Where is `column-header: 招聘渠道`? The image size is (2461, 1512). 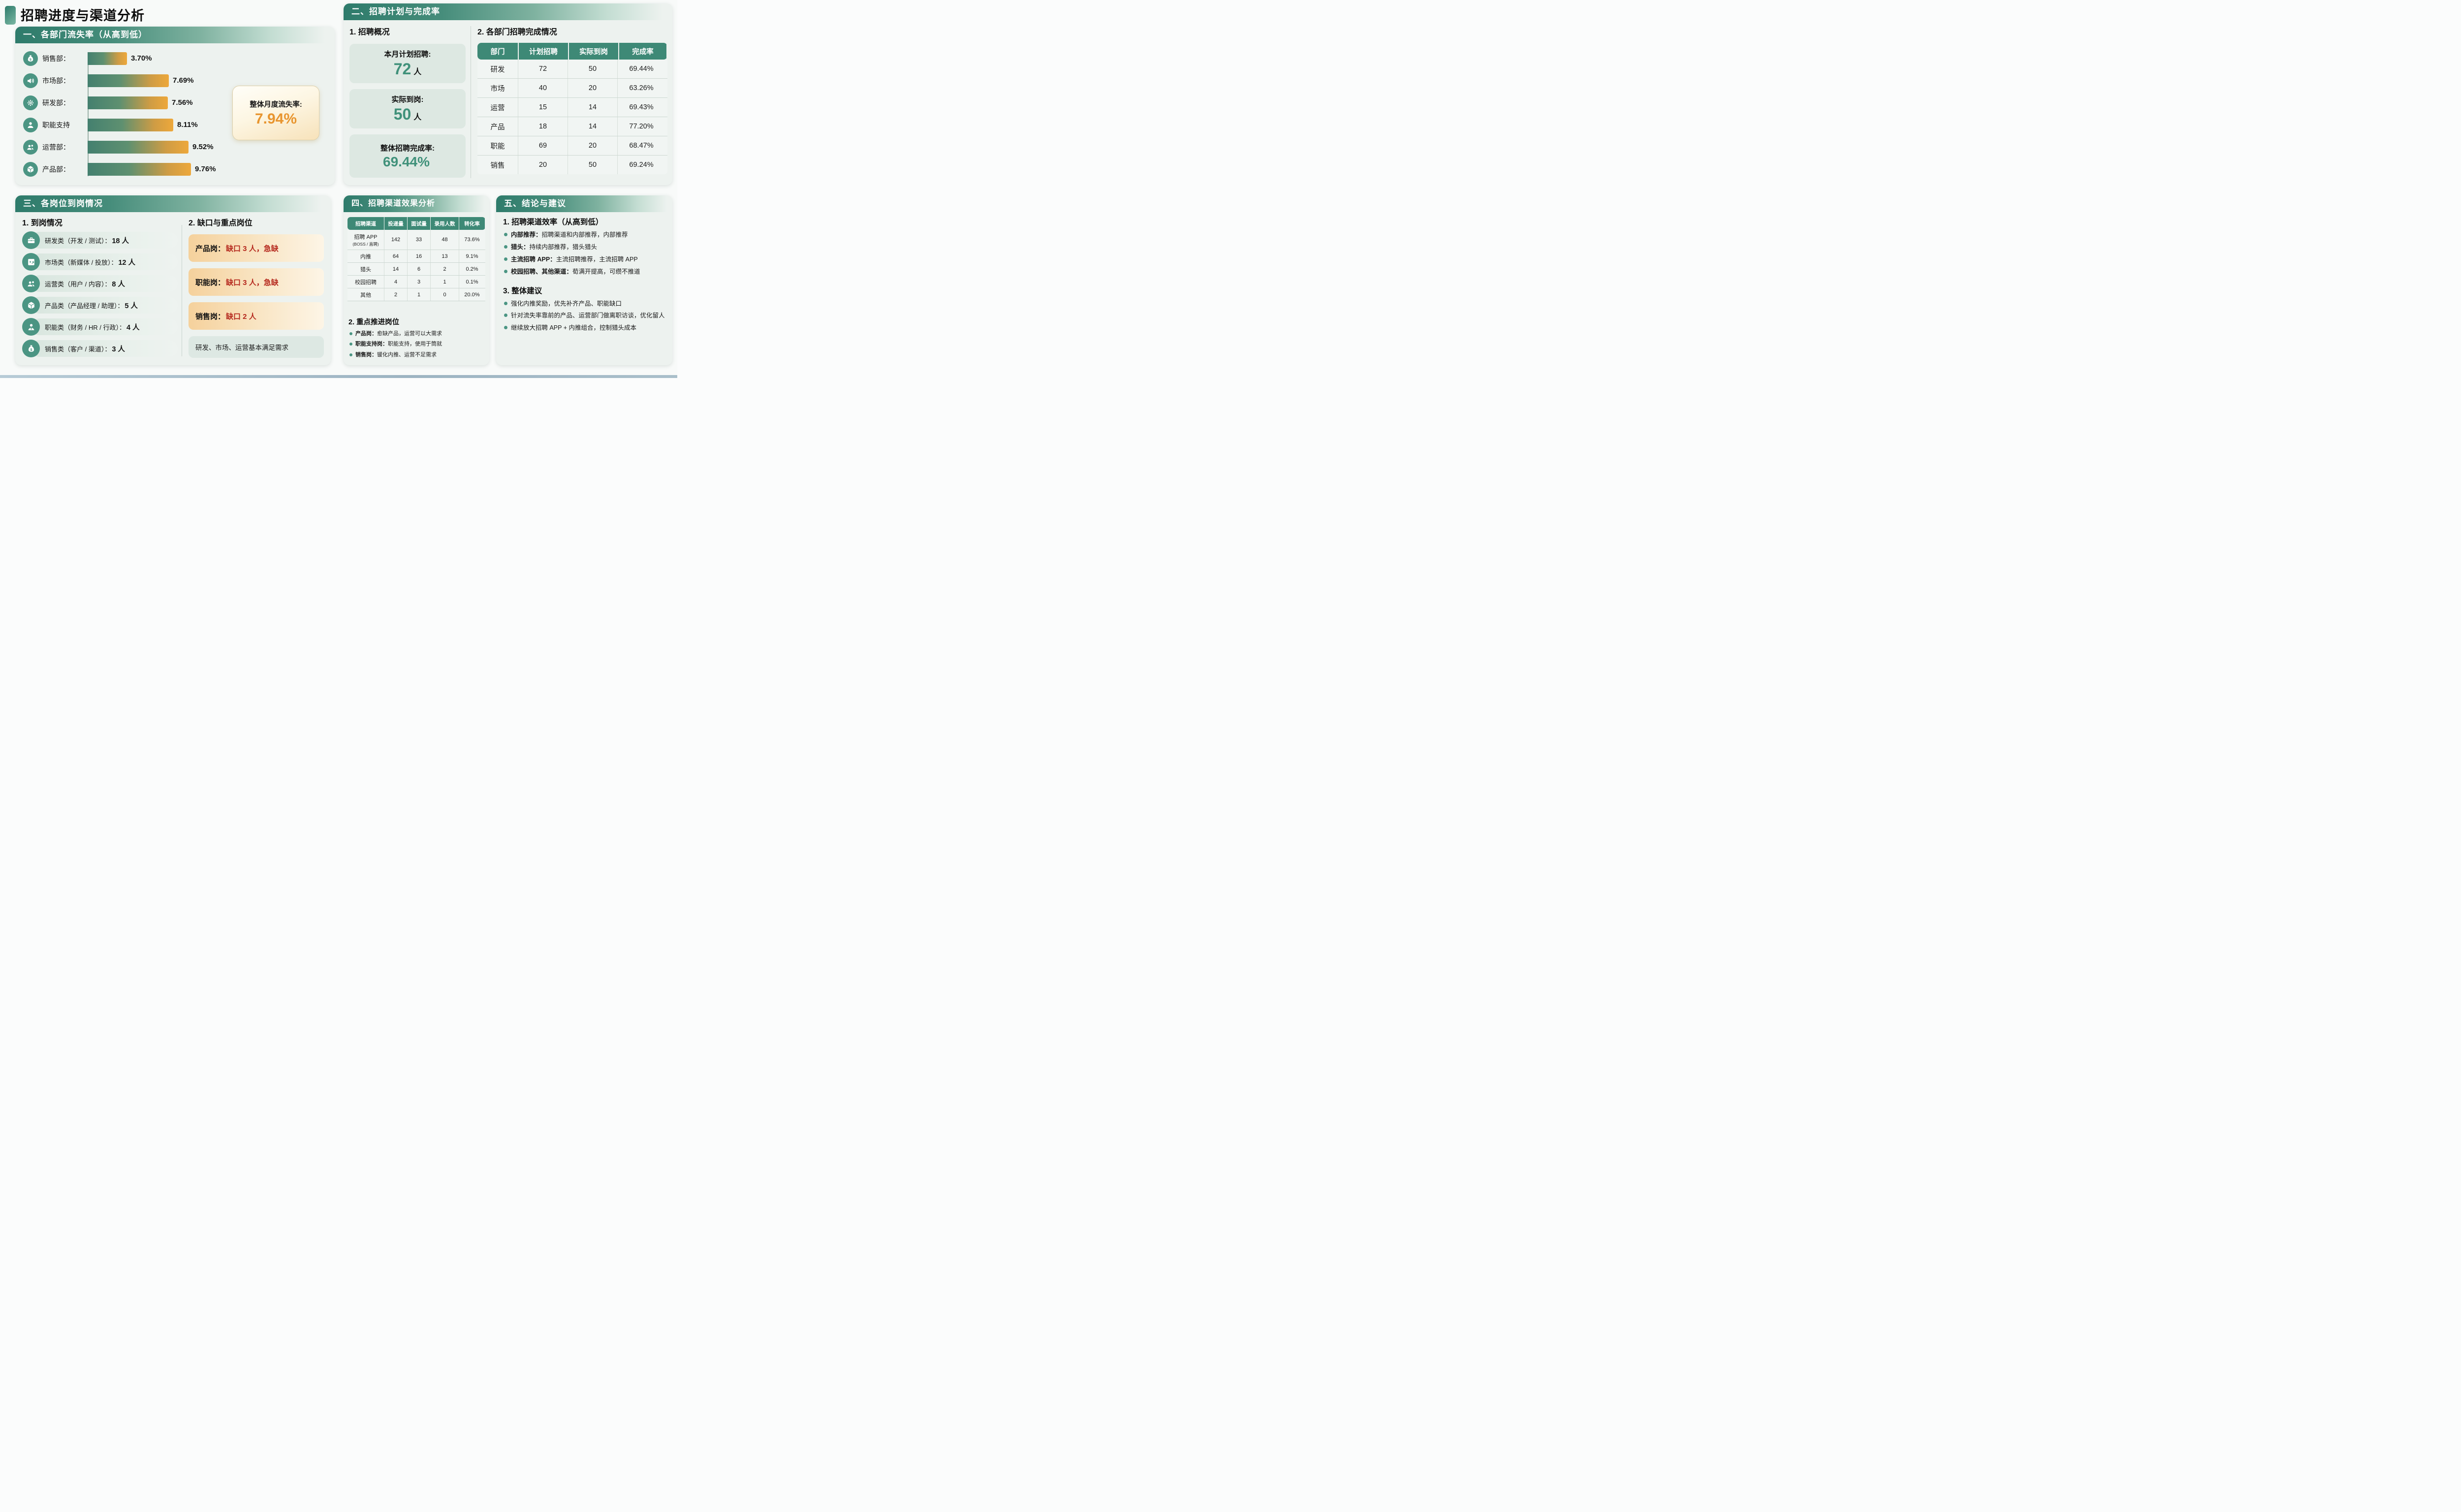 column-header: 招聘渠道 is located at coordinates (365, 223).